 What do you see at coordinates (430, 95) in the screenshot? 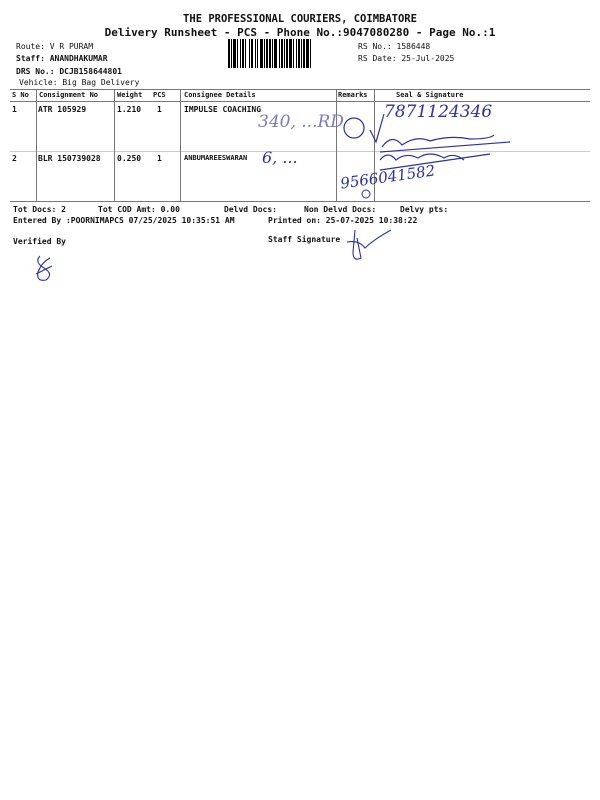
I see `col-seal-signature: Seal & Signature` at bounding box center [430, 95].